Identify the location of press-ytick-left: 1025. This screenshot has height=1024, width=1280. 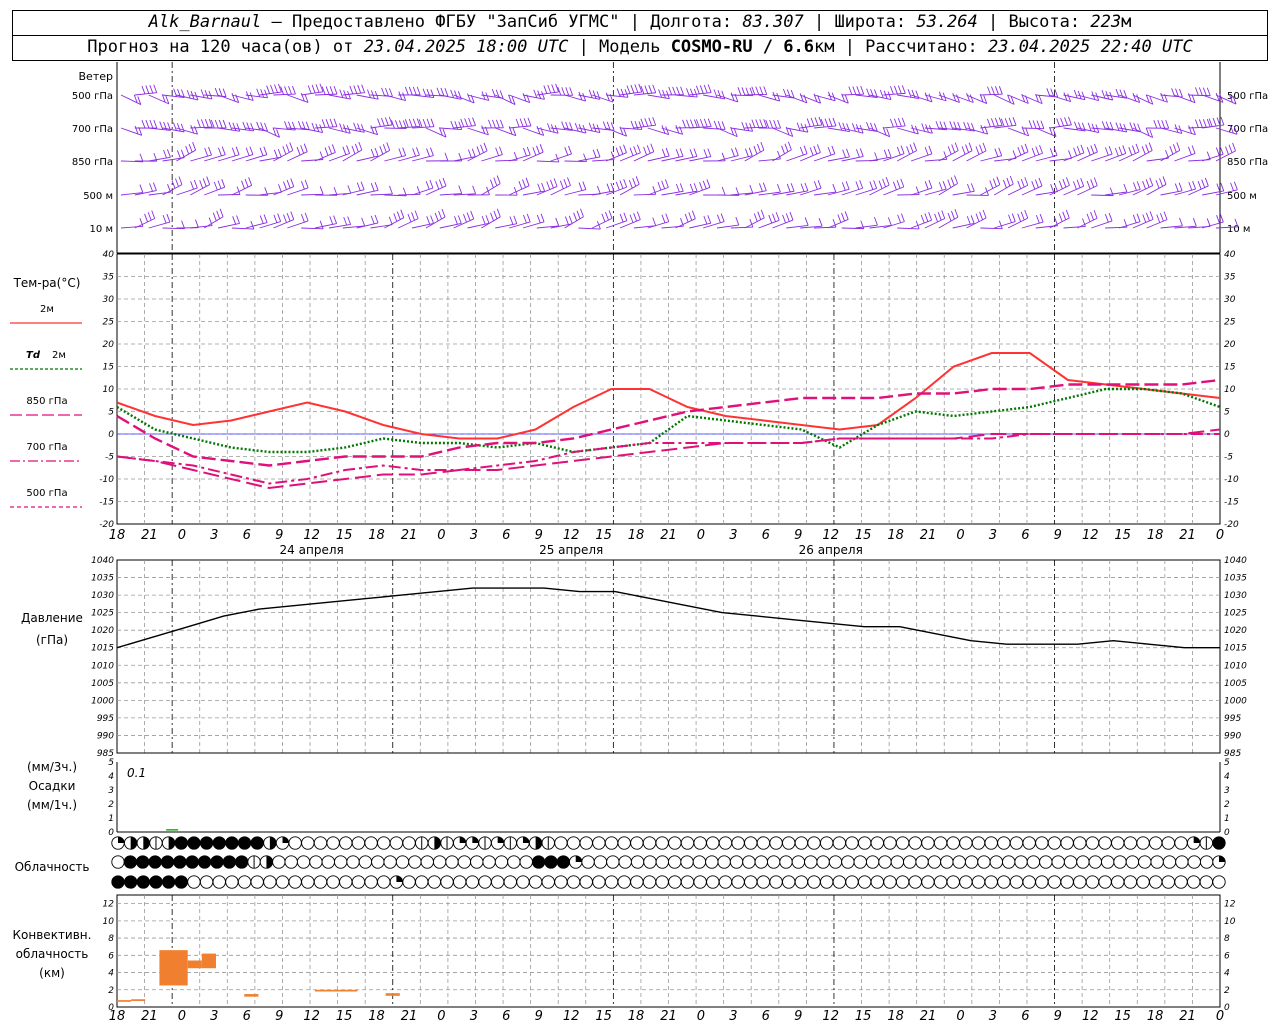
(102, 614).